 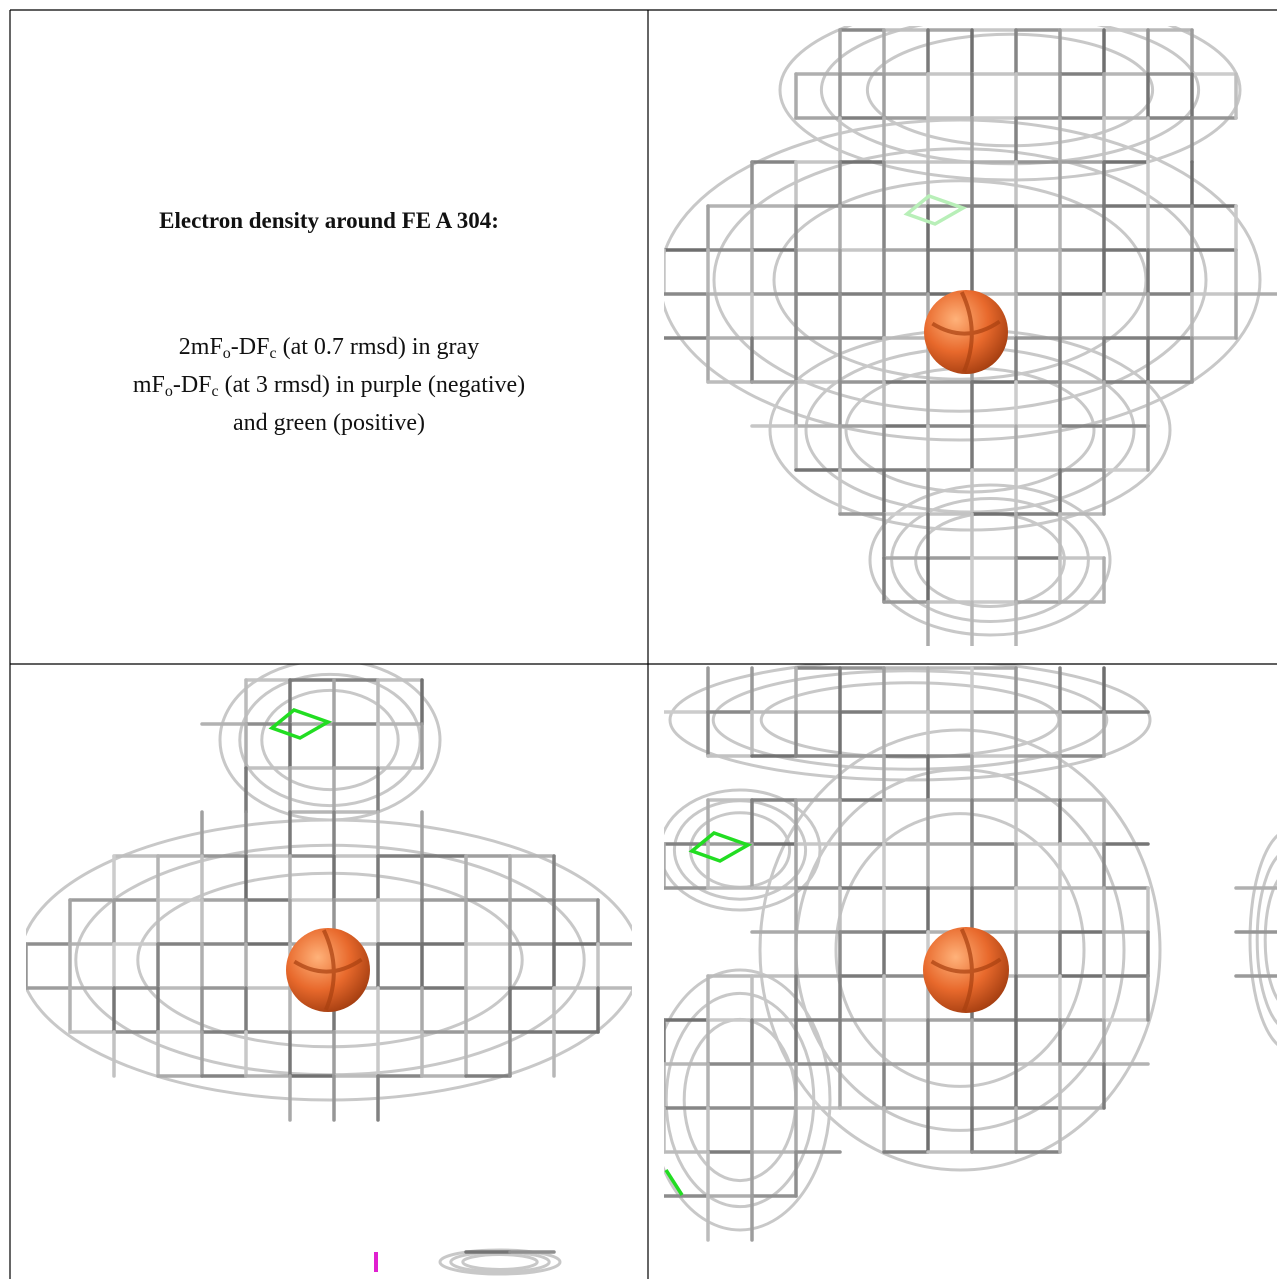 What do you see at coordinates (376, 1262) in the screenshot?
I see `negative-density` at bounding box center [376, 1262].